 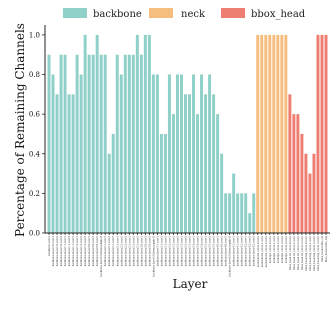 What do you see at coordinates (270, 249) in the screenshot?
I see `x-tick-label: neck.fpn_convs.0.conv` at bounding box center [270, 249].